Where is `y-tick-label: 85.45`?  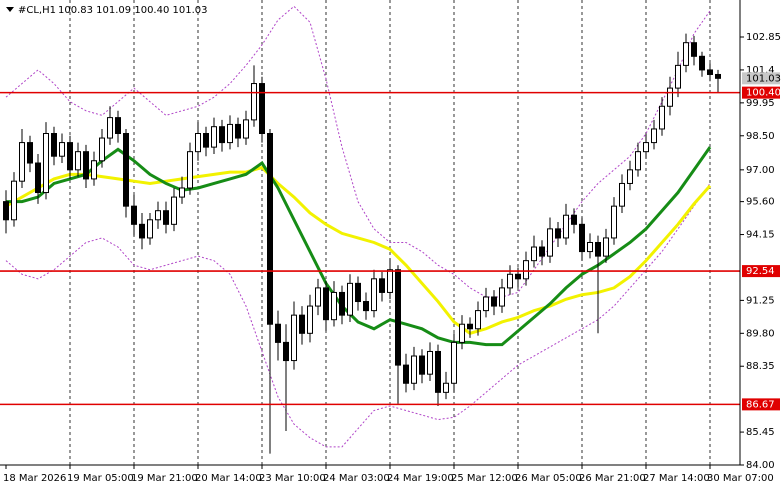
y-tick-label: 85.45 is located at coordinates (760, 432).